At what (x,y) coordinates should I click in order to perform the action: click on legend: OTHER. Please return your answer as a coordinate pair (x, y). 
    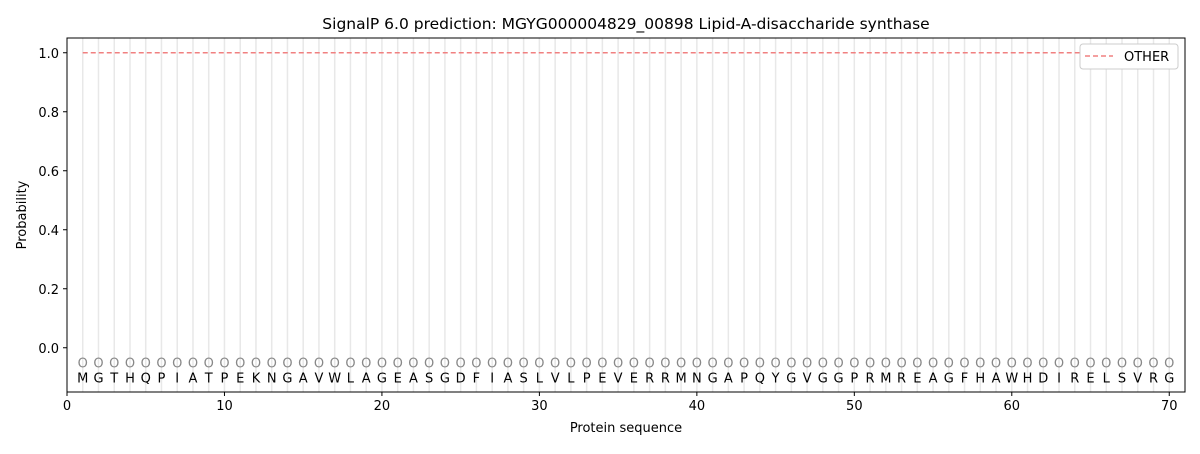
    Looking at the image, I should click on (1129, 56).